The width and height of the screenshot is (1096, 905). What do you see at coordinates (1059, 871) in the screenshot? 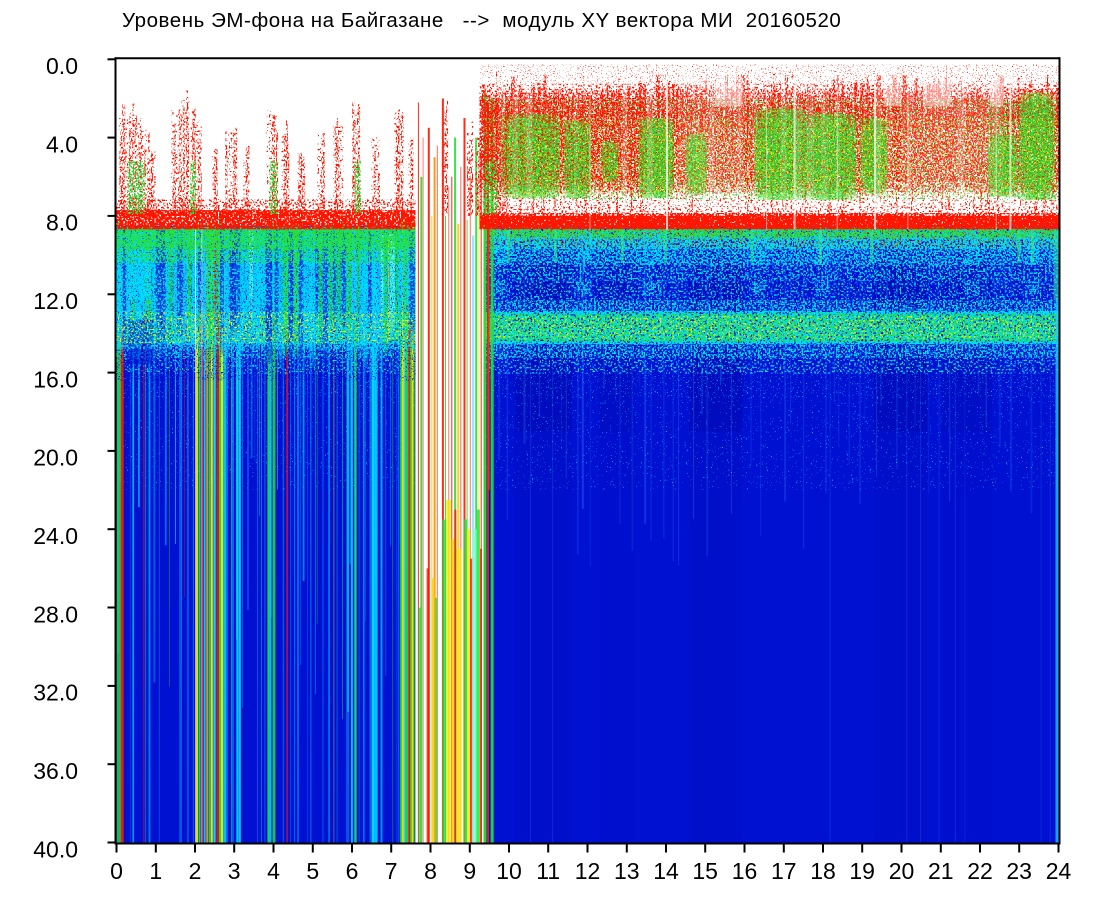
I see `svg-text: 24` at bounding box center [1059, 871].